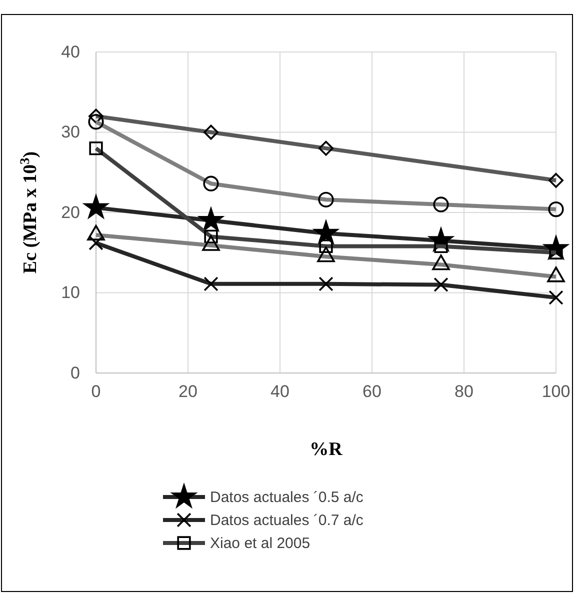 The width and height of the screenshot is (575, 594). I want to click on y-tick-label: 0, so click(75, 372).